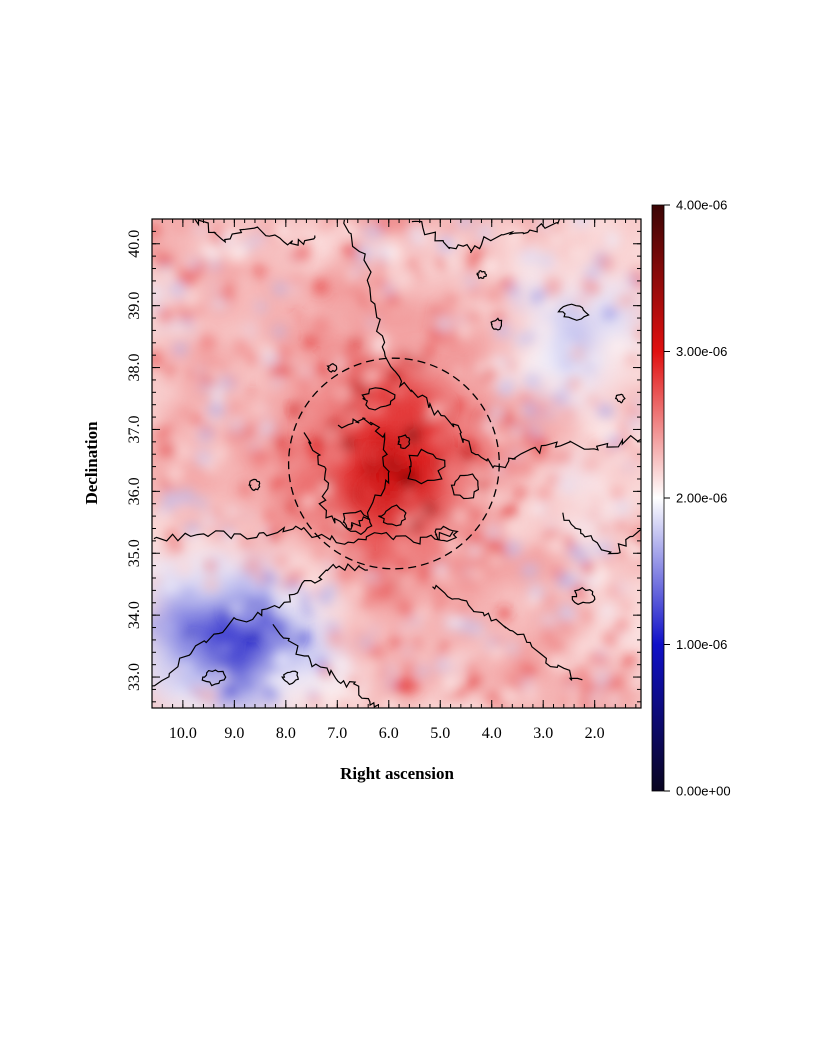  I want to click on colorbar-tick-label: 1.00e-06, so click(701, 644).